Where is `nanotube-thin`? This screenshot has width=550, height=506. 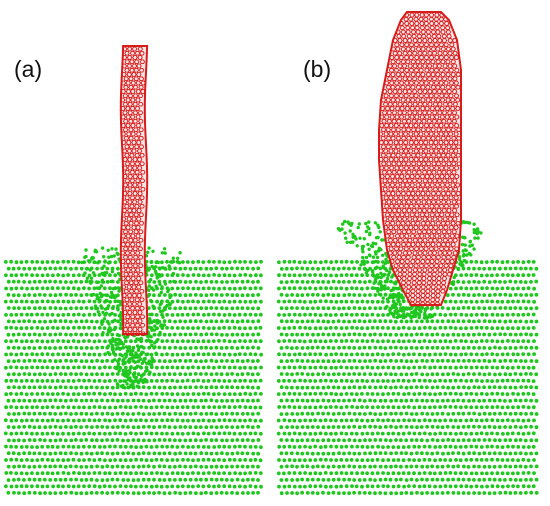 nanotube-thin is located at coordinates (134, 191).